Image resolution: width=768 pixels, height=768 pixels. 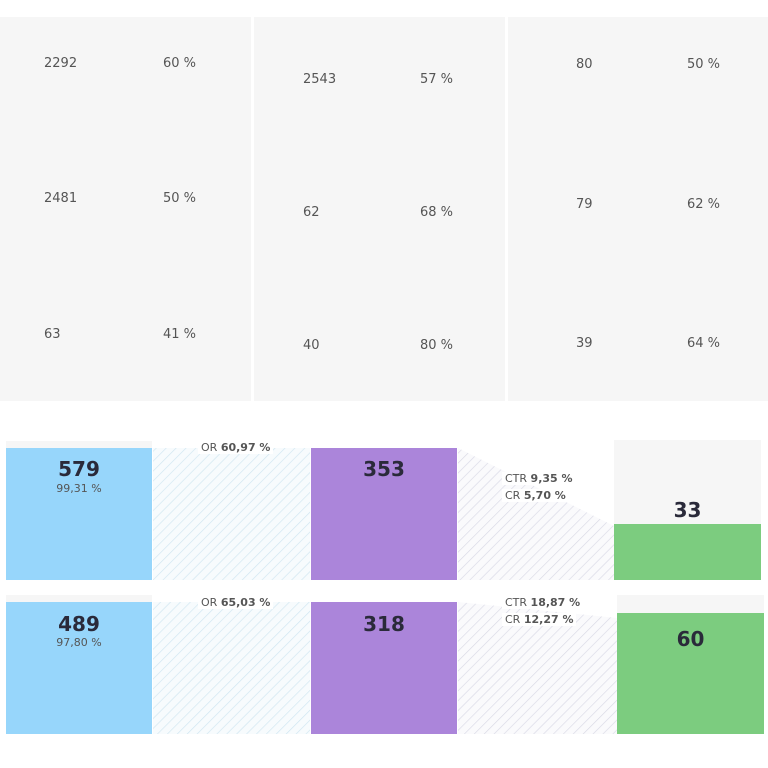 I want to click on funnel-stage-2: 353, so click(x=384, y=514).